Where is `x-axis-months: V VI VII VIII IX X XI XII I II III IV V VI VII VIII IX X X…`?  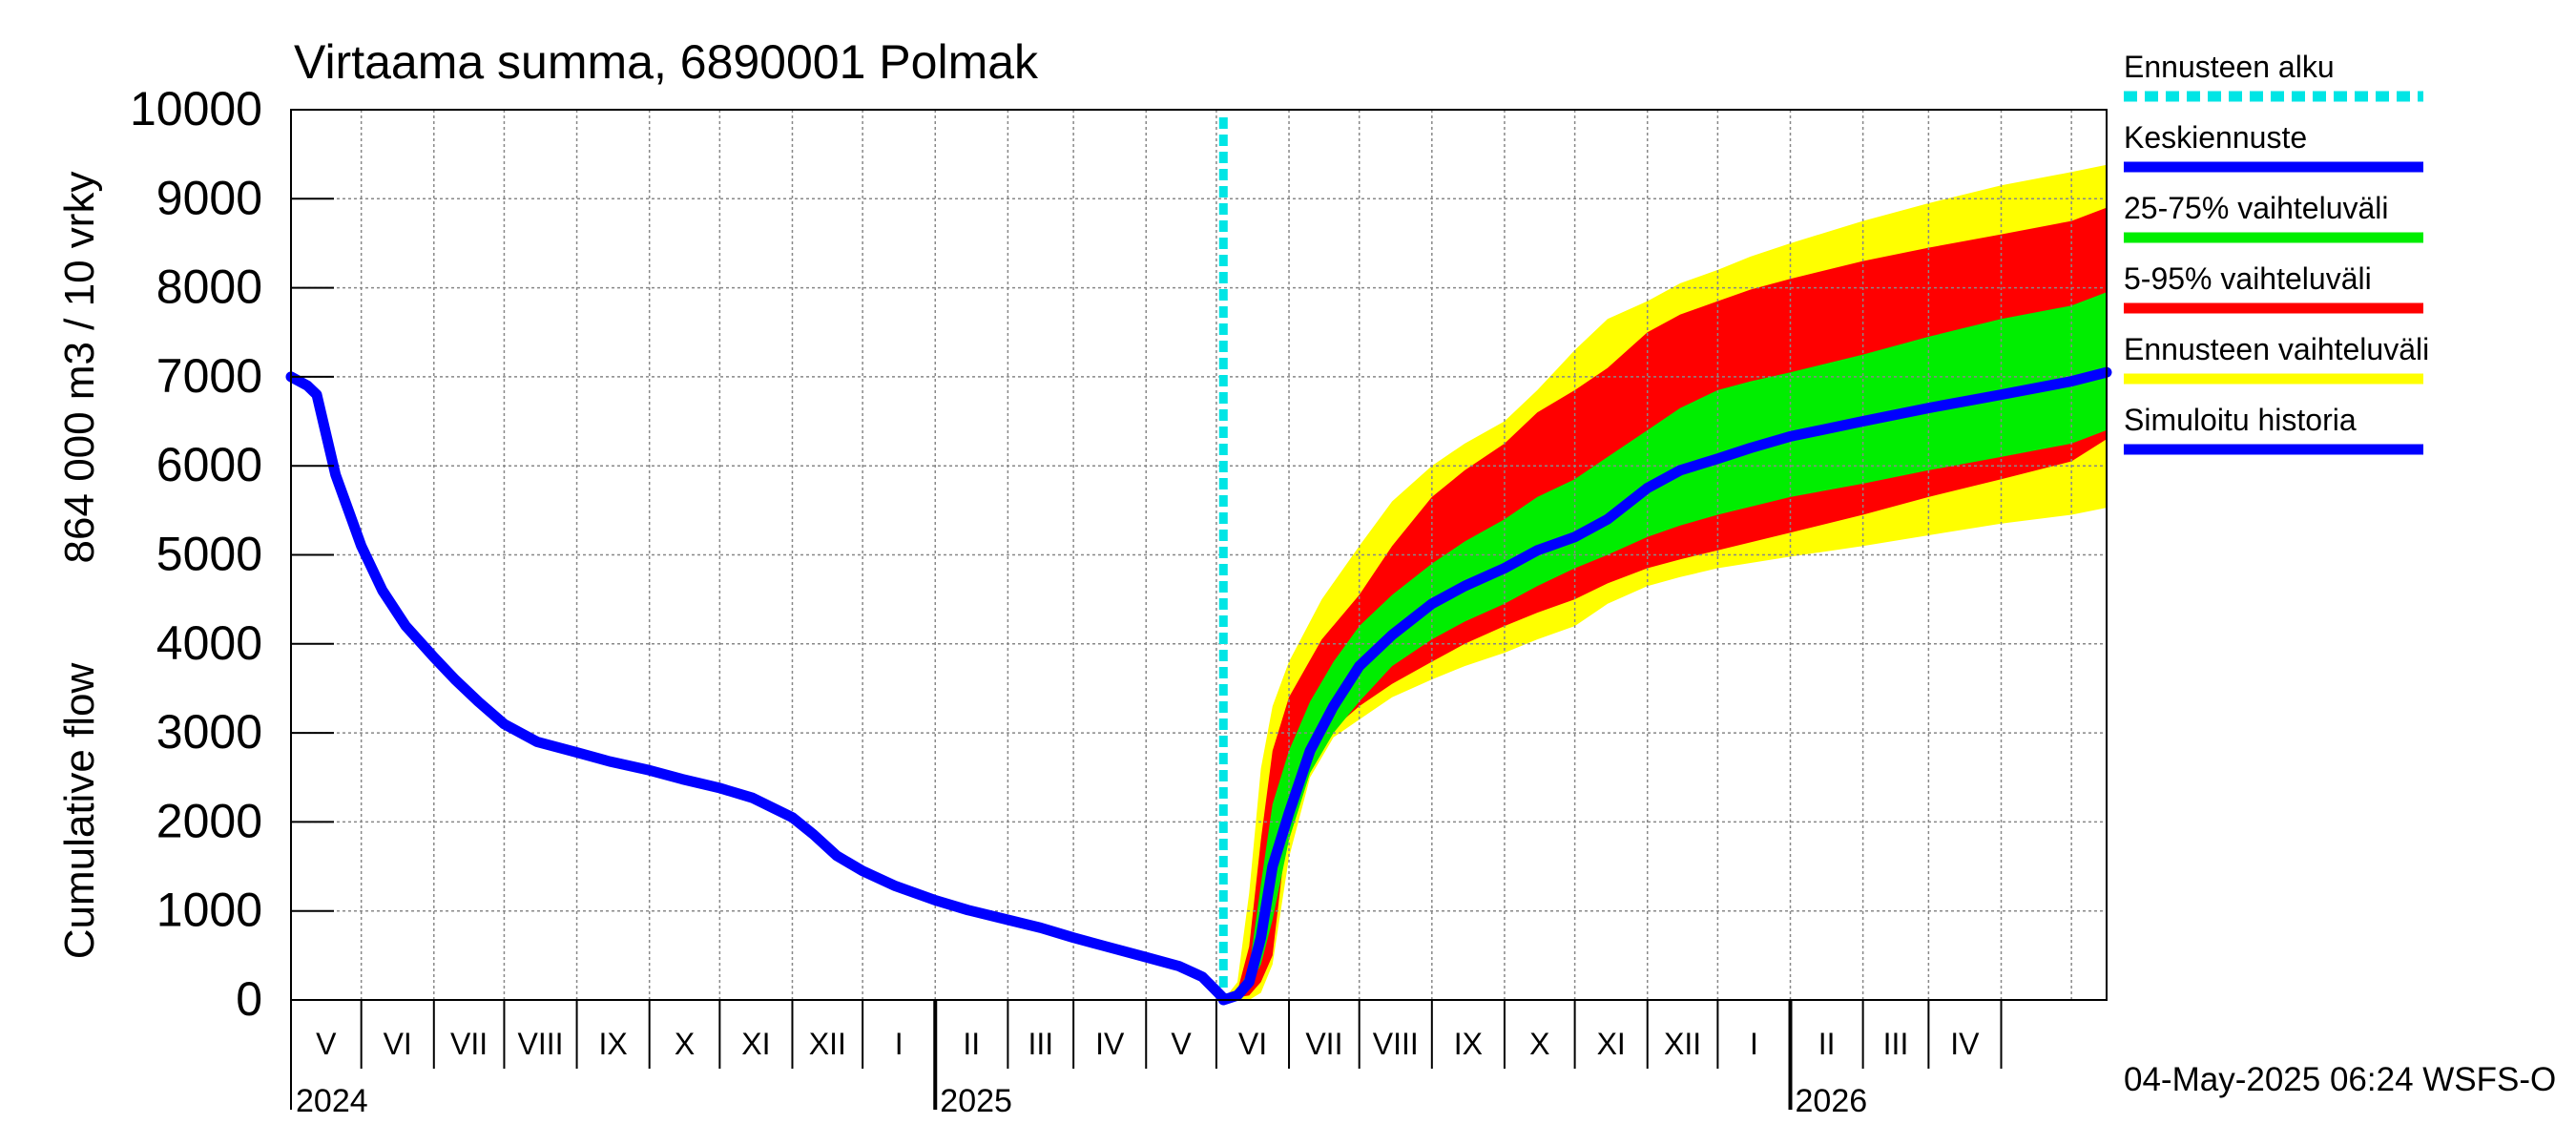 x-axis-months: V VI VII VIII IX X XI XII I II III IV V VI VII VIII IX X X… is located at coordinates (1146, 1060).